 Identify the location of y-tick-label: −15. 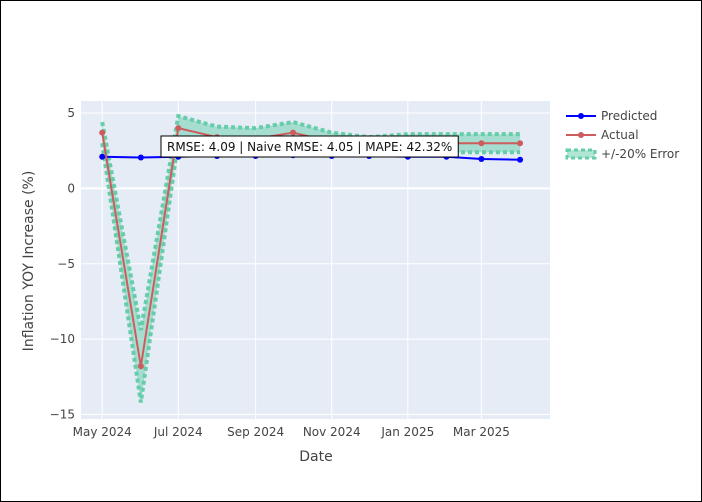
(62, 414).